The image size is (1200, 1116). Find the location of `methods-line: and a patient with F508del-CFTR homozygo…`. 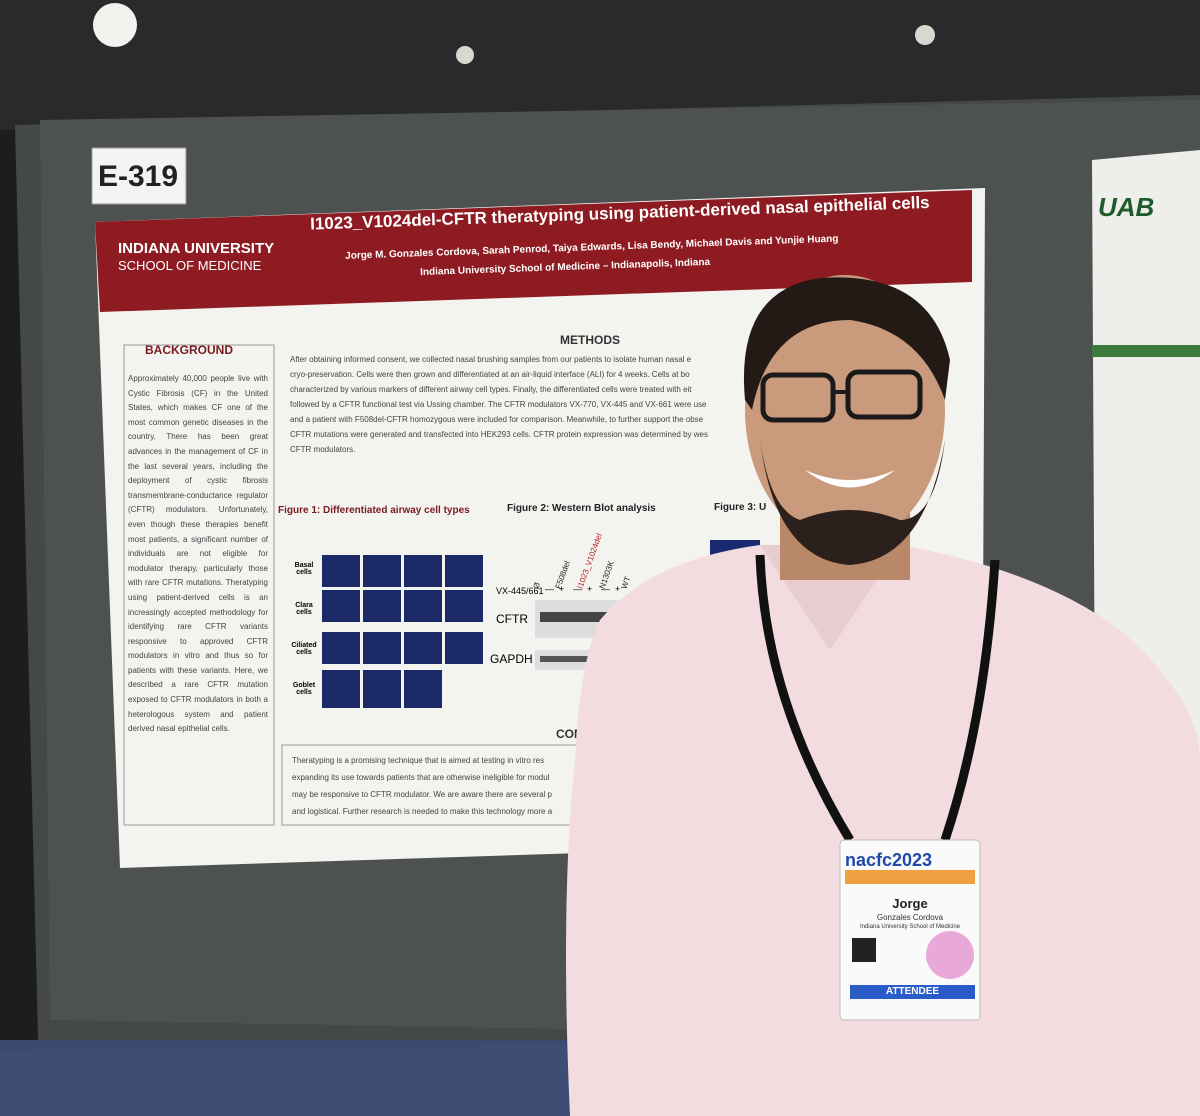

methods-line: and a patient with F508del-CFTR homozygo… is located at coordinates (497, 419).